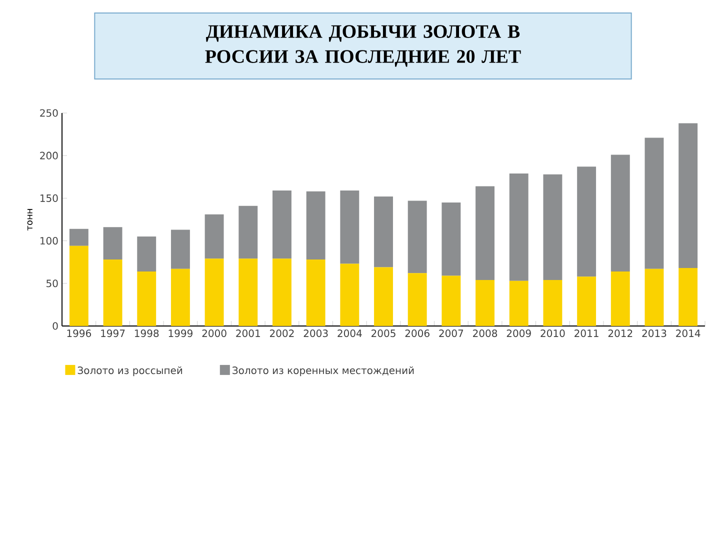 The image size is (720, 540). What do you see at coordinates (130, 371) in the screenshot?
I see `legend-label: Золото из россыпей` at bounding box center [130, 371].